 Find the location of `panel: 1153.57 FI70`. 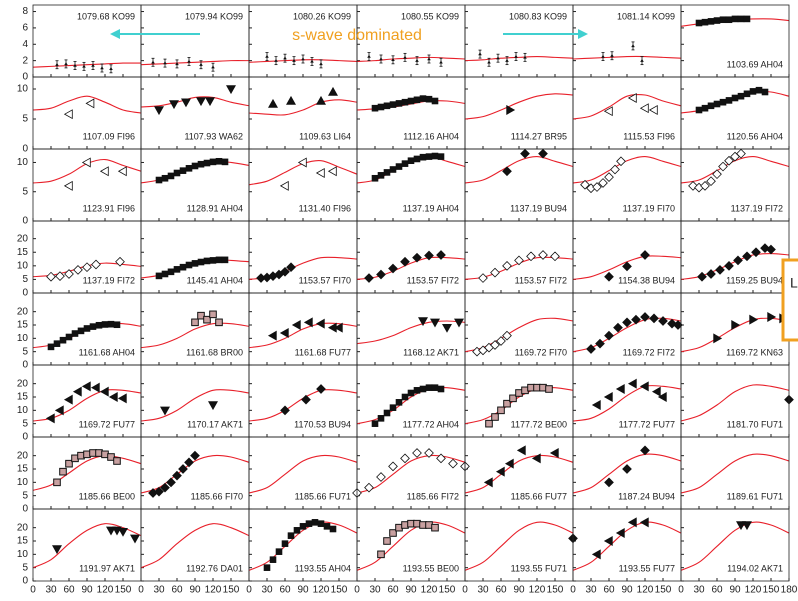

panel: 1153.57 FI70 is located at coordinates (303, 257).